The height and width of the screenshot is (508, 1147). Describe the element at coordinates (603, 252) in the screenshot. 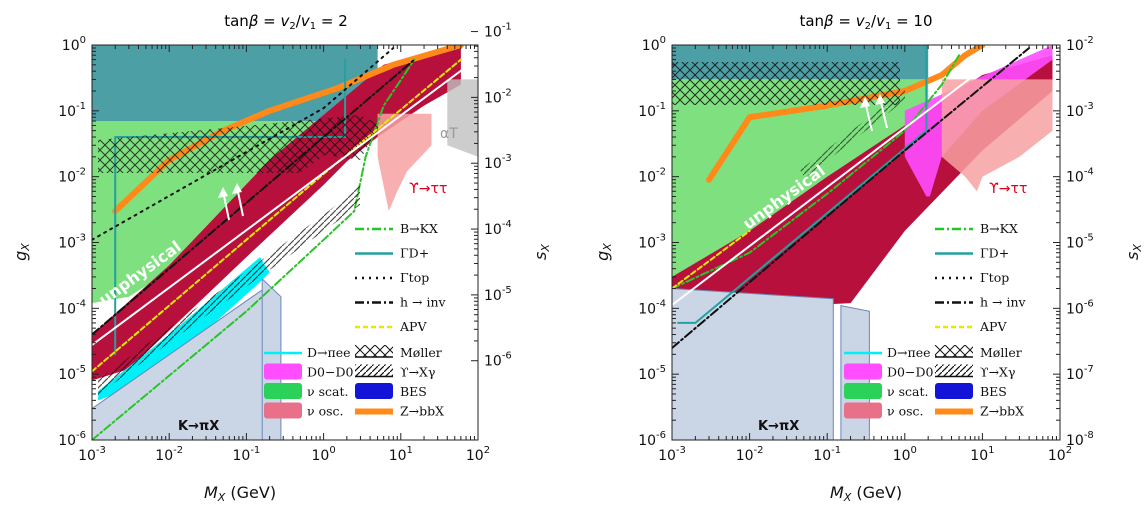

I see `right-ylabel: gX` at that location.